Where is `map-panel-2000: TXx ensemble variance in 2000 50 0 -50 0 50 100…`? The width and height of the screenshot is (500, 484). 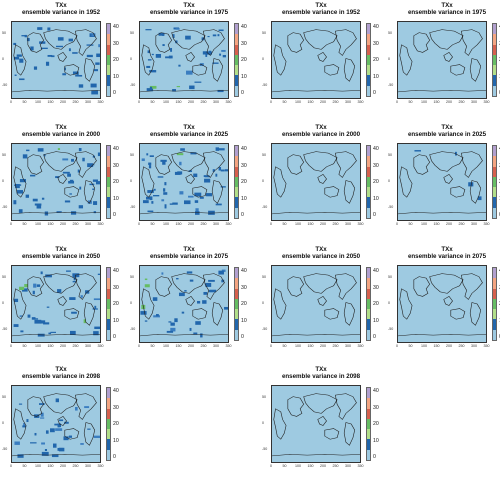
map-panel-2000: TXx ensemble variance in 2000 50 0 -50 0 50 100… is located at coordinates (63, 183).